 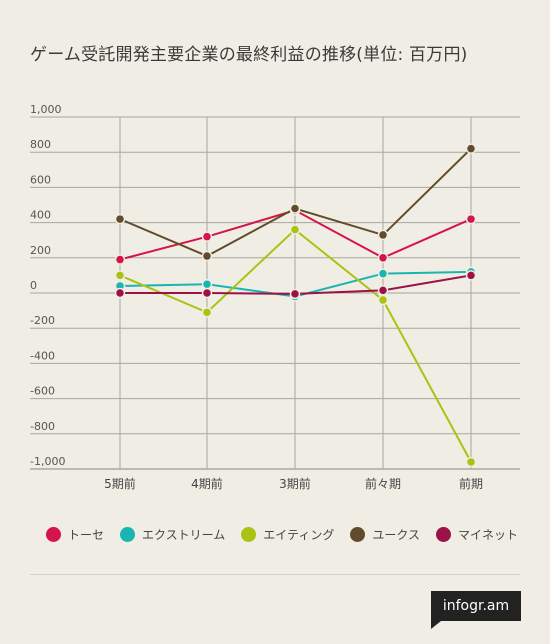 What do you see at coordinates (476, 606) in the screenshot?
I see `infogram-logo: infogr.am` at bounding box center [476, 606].